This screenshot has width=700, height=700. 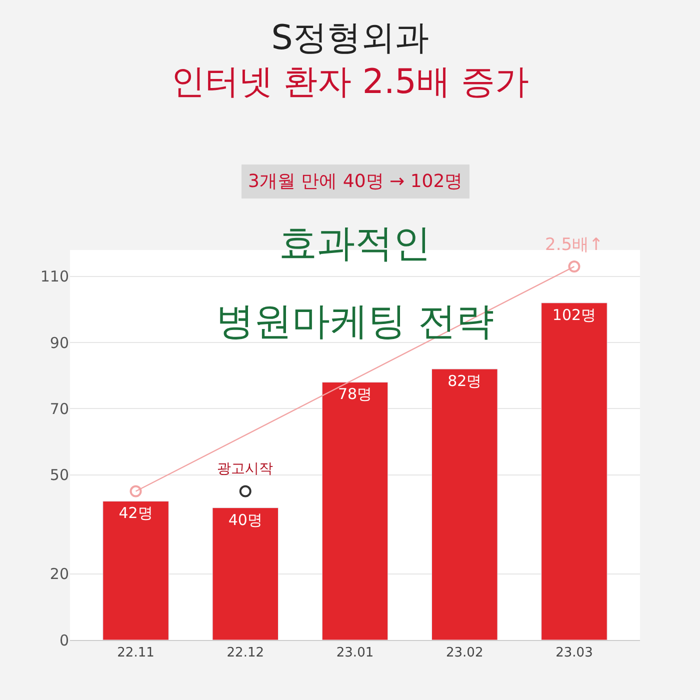 I want to click on y-tick-label: 50, so click(x=59, y=475).